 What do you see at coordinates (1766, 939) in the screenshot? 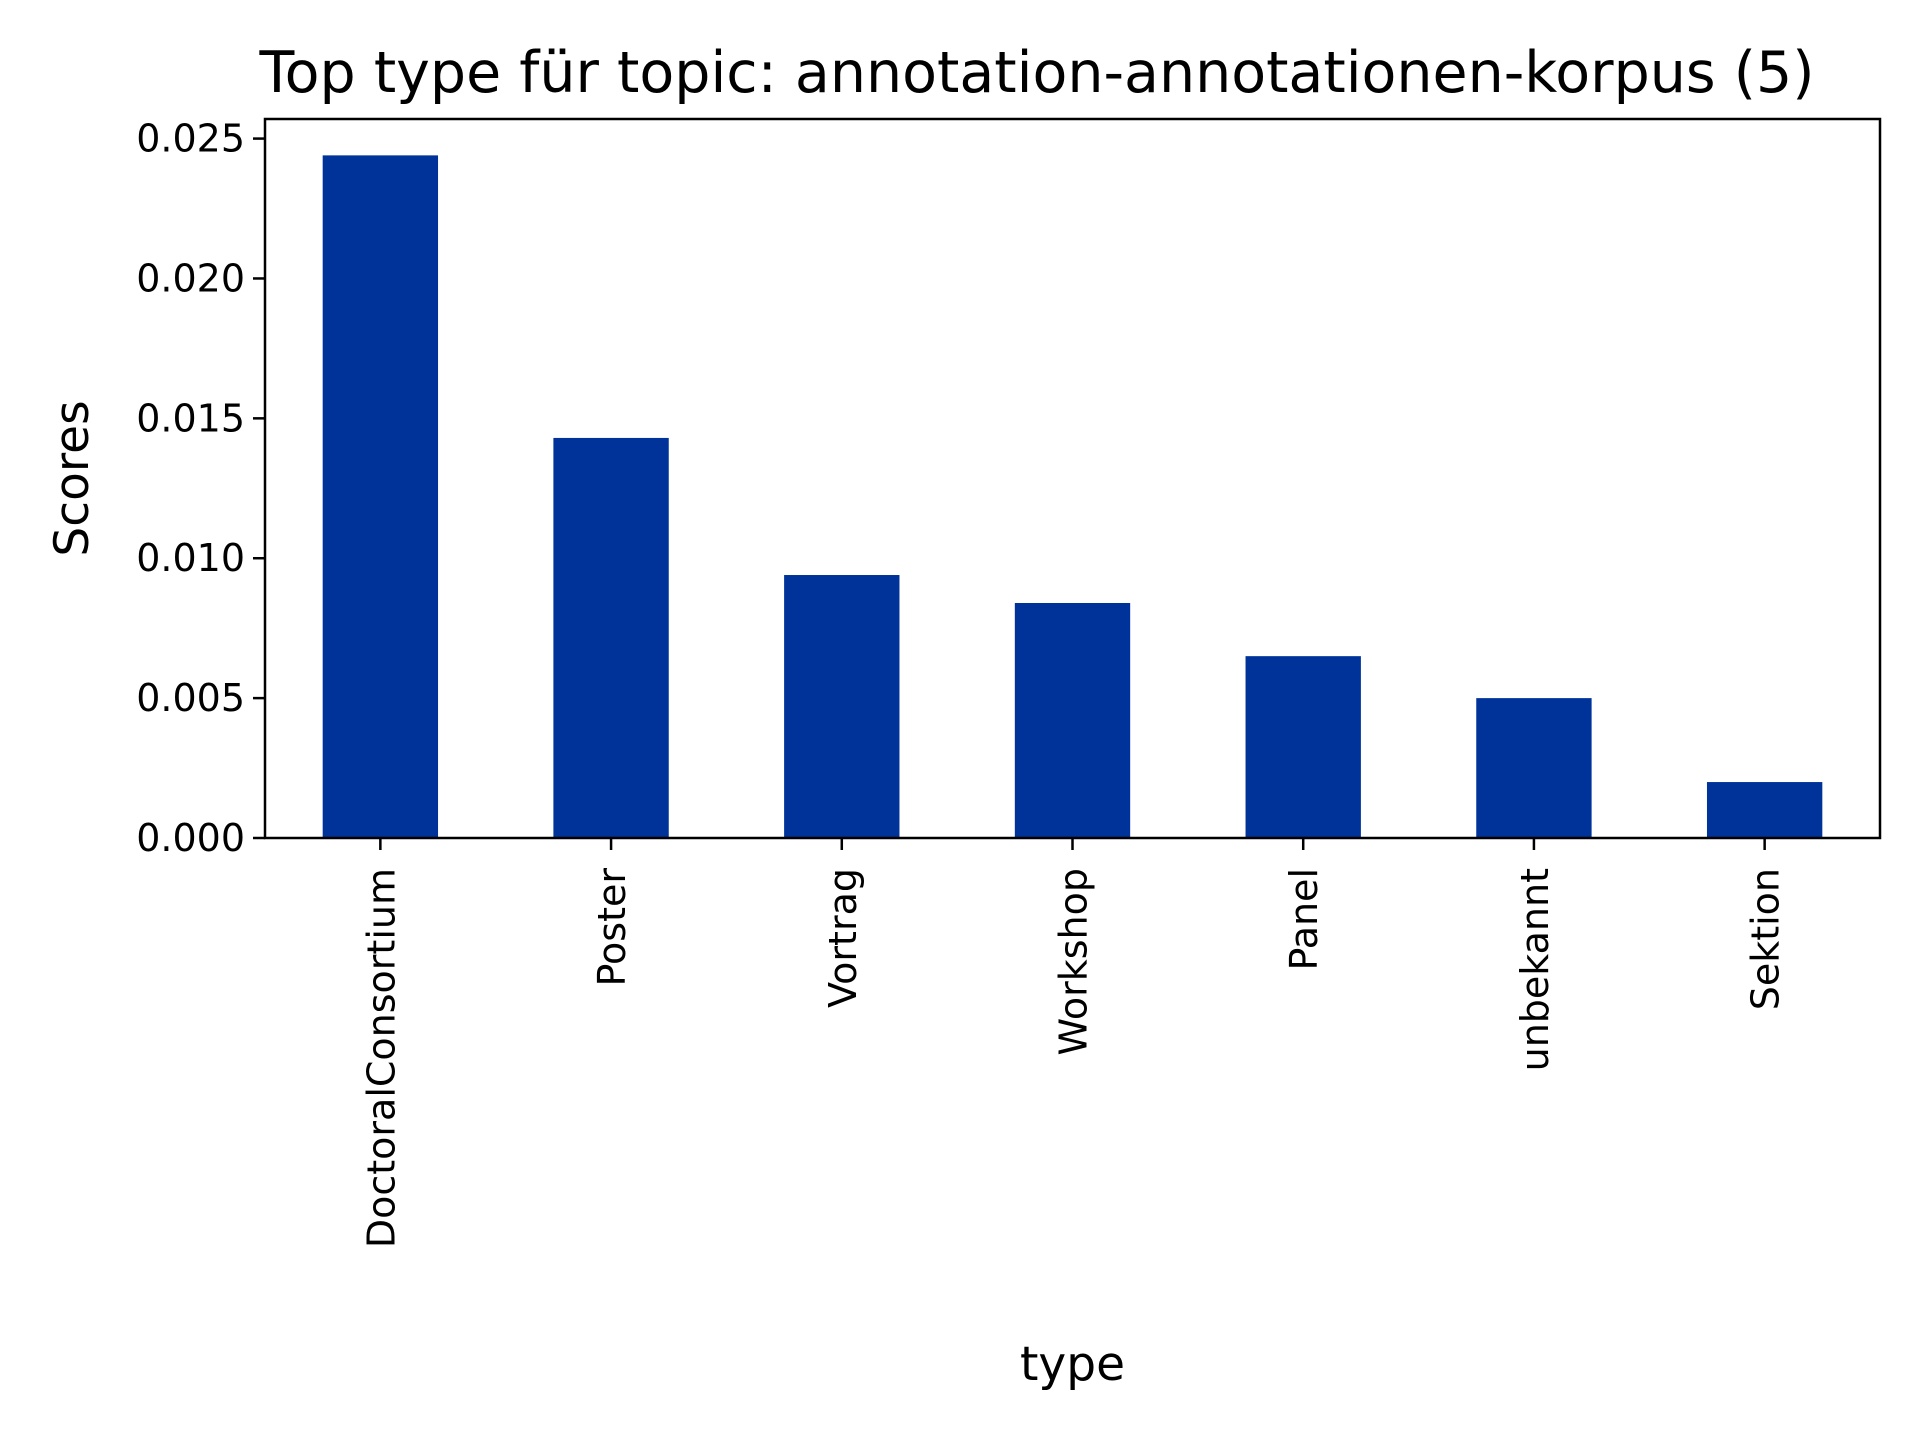
I see `x-tick-label: Sektion` at bounding box center [1766, 939].